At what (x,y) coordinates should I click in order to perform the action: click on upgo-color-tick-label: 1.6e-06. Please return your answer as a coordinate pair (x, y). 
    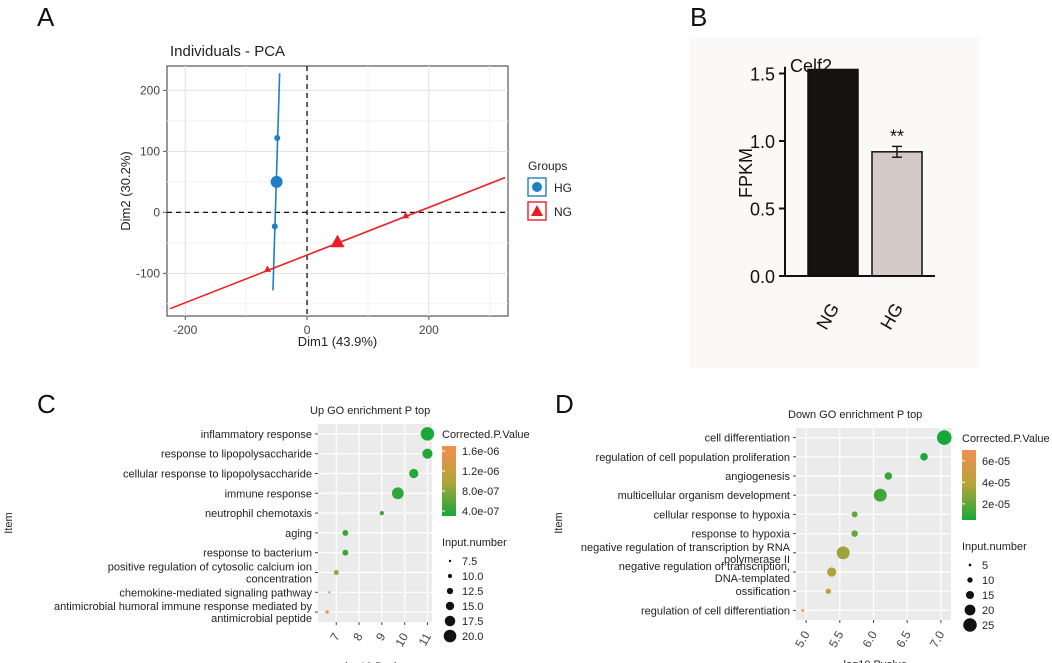
    Looking at the image, I should click on (480, 452).